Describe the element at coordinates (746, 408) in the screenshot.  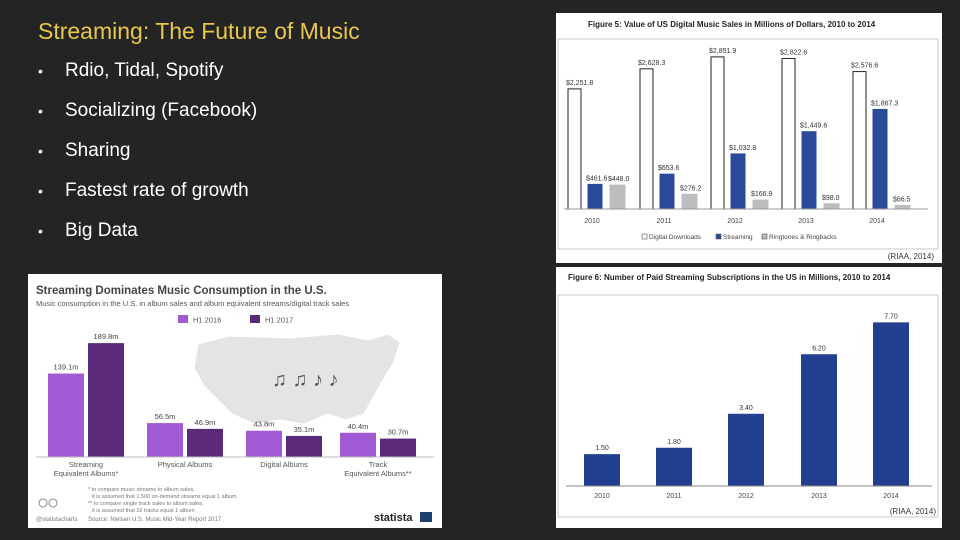
I see `data-label: 3.40` at that location.